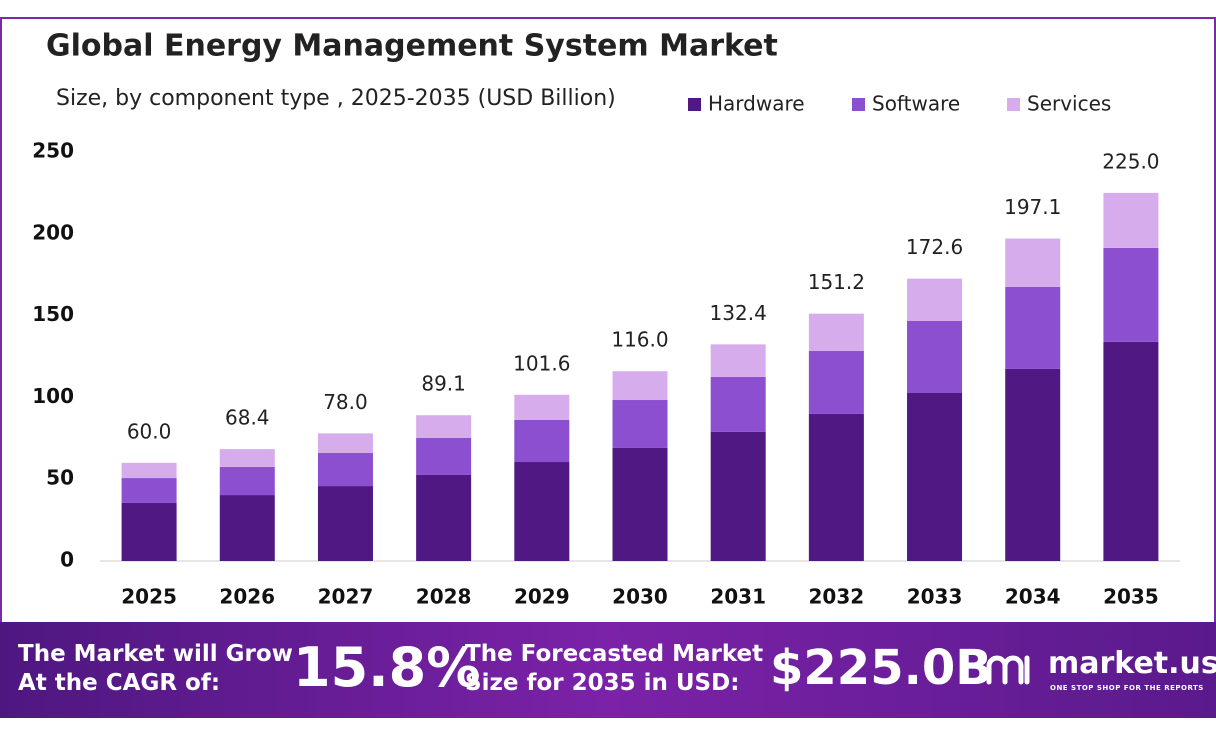  Describe the element at coordinates (387, 667) in the screenshot. I see `cagr-value: 15.8%` at that location.